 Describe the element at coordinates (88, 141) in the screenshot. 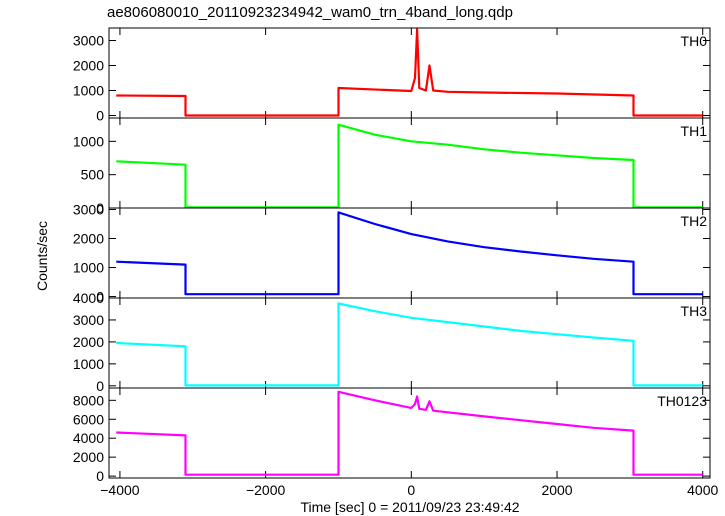

I see `y-tick-label-th1: 1000` at that location.